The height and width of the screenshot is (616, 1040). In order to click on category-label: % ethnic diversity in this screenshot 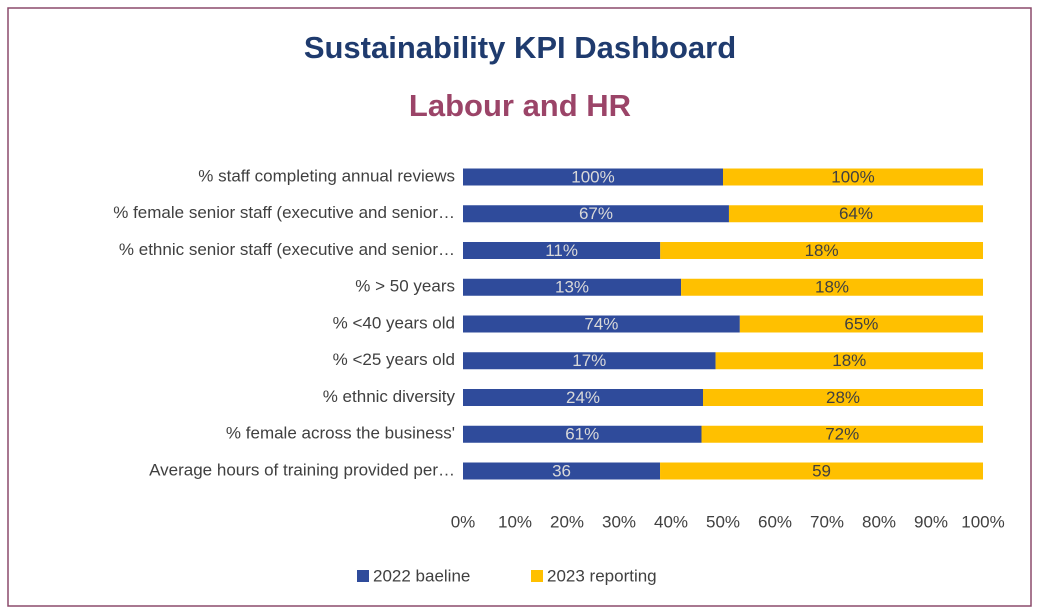, I will do `click(389, 396)`.